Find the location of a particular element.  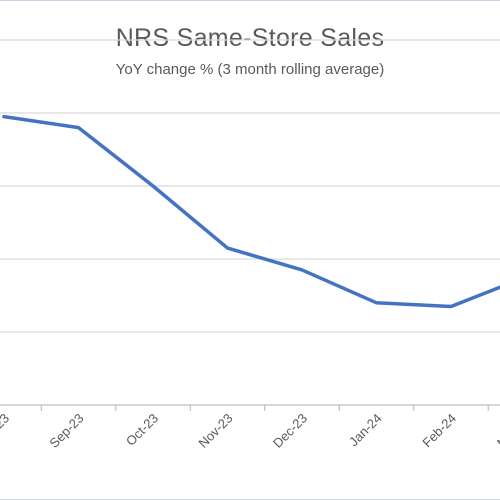

x-tick-label: Oct-23 is located at coordinates (142, 430).